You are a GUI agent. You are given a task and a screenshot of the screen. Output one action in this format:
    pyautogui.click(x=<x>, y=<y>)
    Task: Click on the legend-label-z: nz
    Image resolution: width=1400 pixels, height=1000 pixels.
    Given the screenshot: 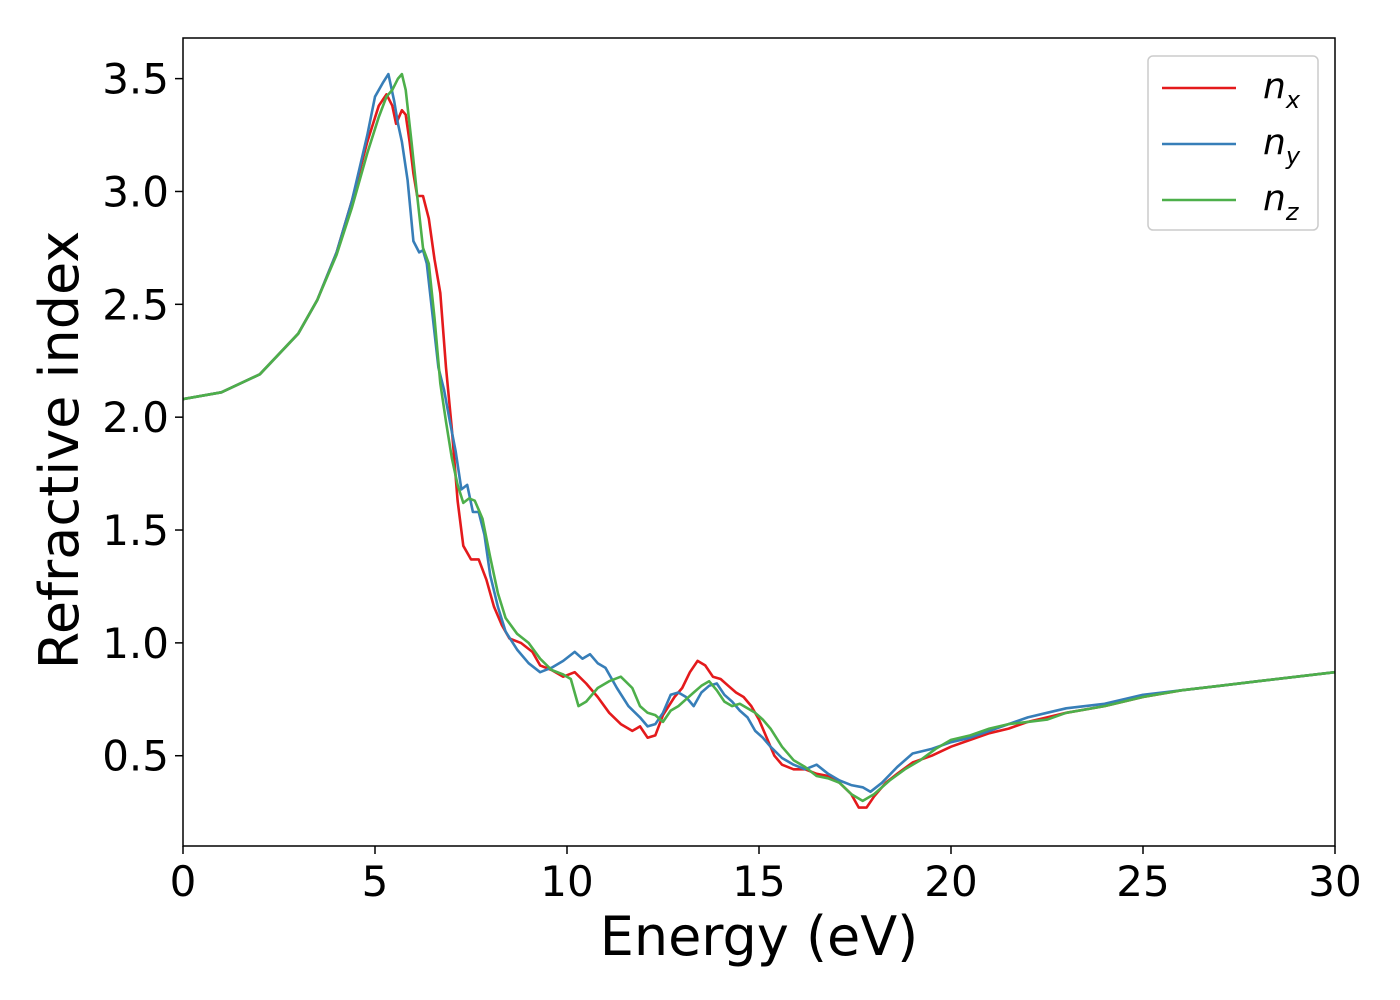 What is the action you would take?
    pyautogui.click(x=1281, y=202)
    